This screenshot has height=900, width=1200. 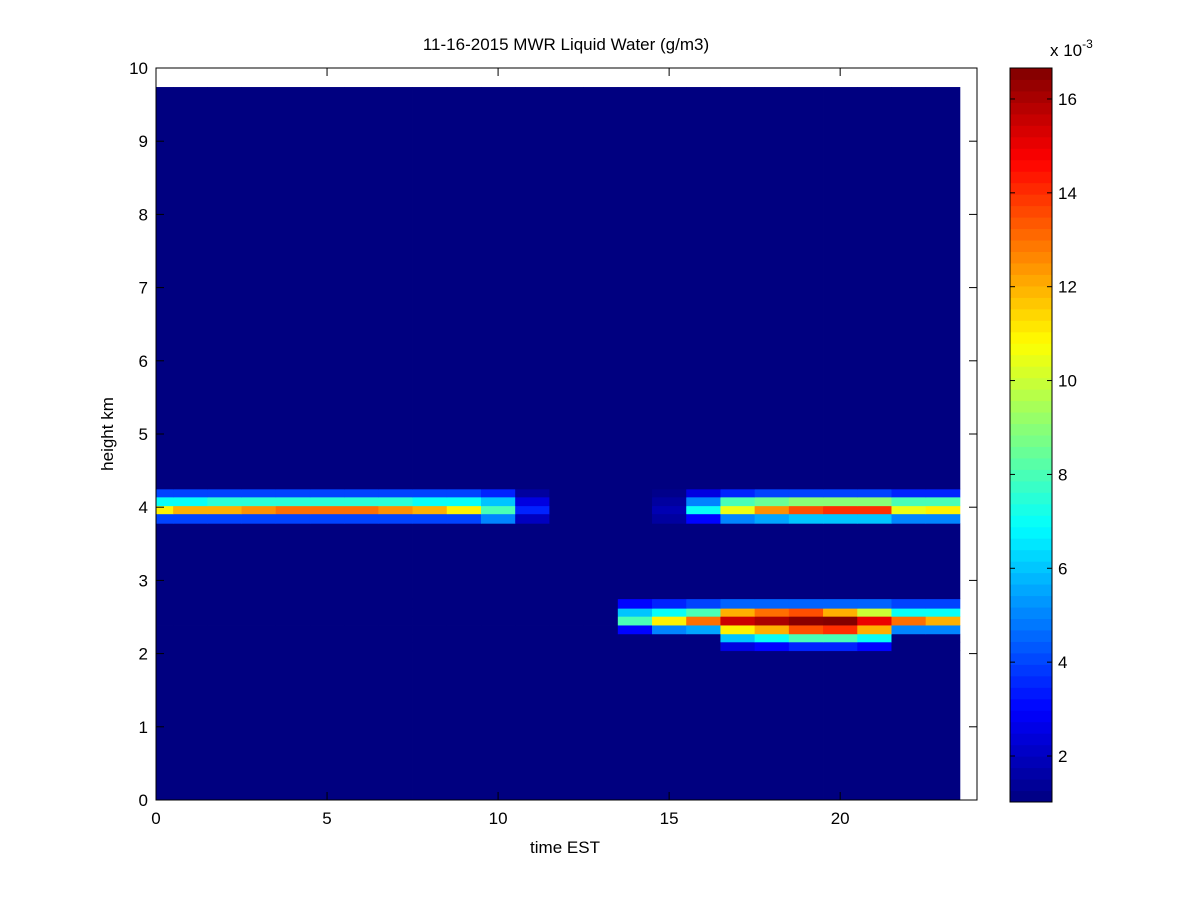 What do you see at coordinates (498, 818) in the screenshot?
I see `x-tick-label: 10` at bounding box center [498, 818].